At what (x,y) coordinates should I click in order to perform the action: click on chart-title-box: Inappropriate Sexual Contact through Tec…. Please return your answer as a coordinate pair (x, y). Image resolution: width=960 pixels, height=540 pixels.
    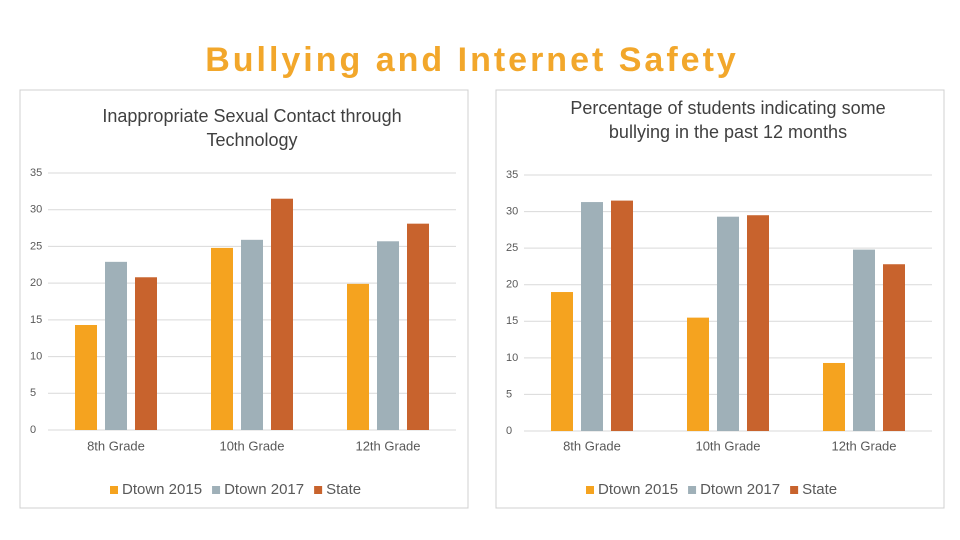
    Looking at the image, I should click on (252, 128).